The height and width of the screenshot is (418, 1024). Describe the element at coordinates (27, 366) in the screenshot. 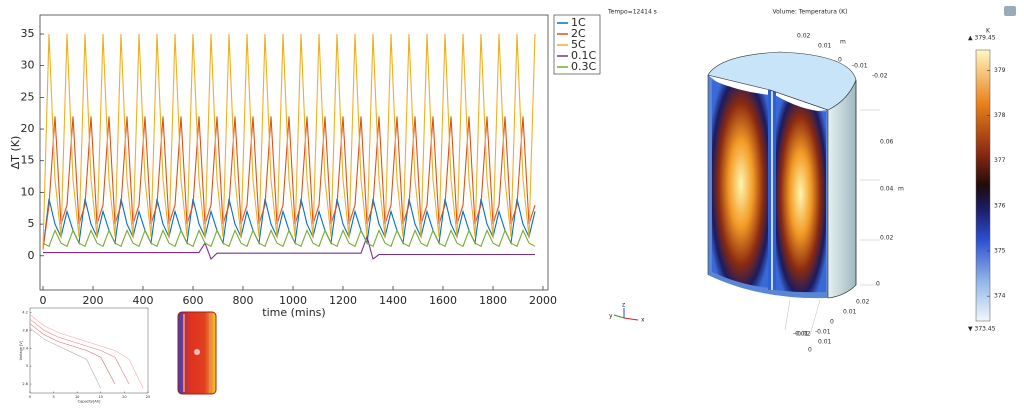

I see `y-tick-label: 3` at that location.